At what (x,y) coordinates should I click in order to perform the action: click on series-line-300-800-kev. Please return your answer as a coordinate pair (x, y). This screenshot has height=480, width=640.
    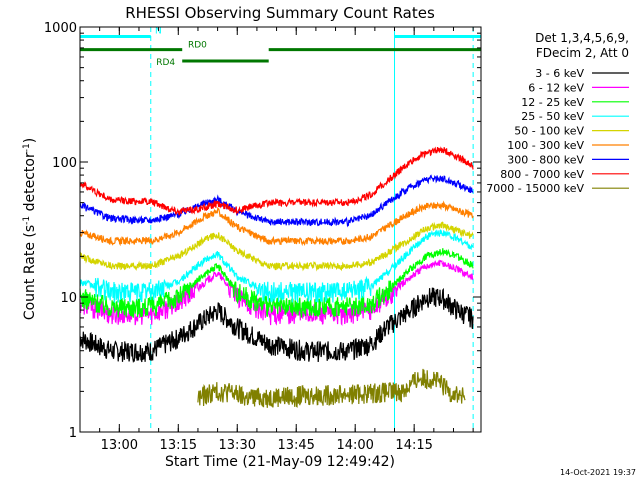
    Looking at the image, I should click on (276, 201).